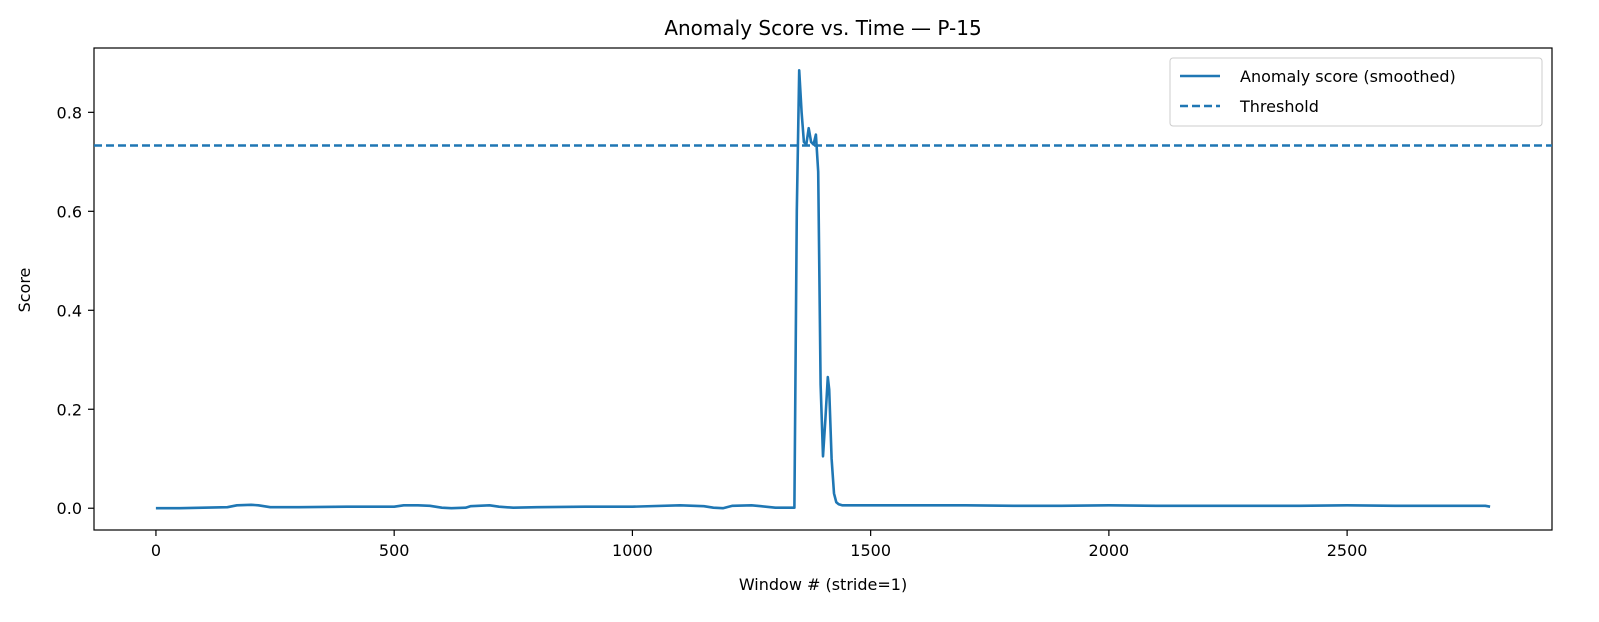 This screenshot has height=622, width=1599. What do you see at coordinates (823, 584) in the screenshot?
I see `x-axis-title: Window # (stride=1)` at bounding box center [823, 584].